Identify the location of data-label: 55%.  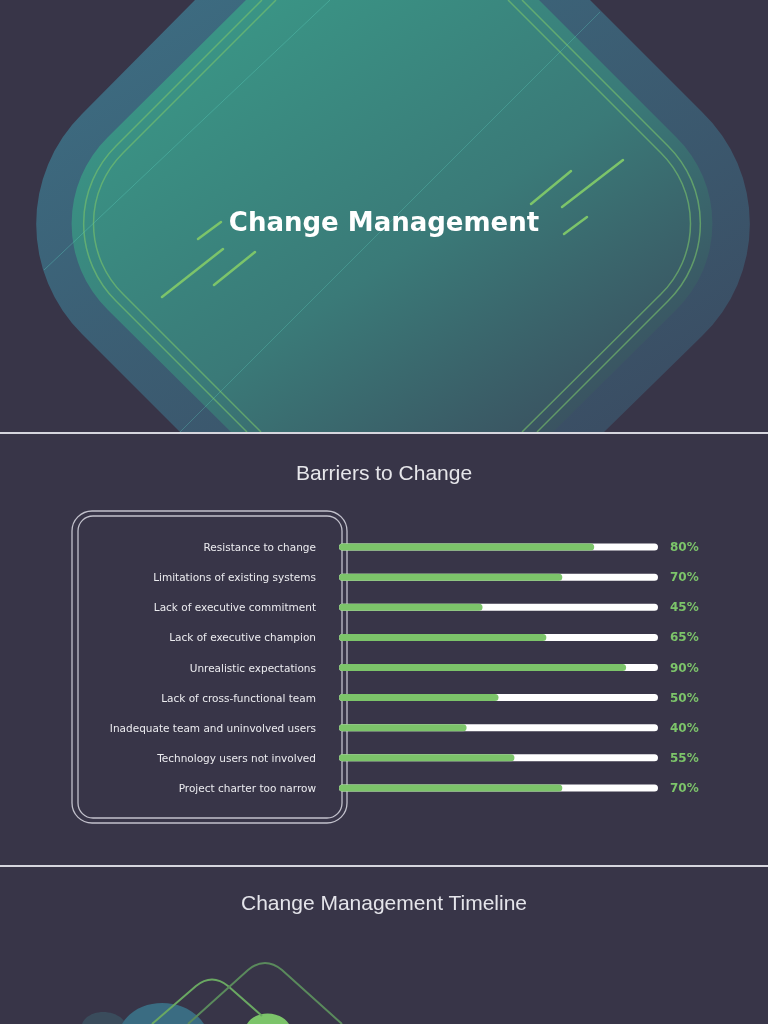
(684, 757).